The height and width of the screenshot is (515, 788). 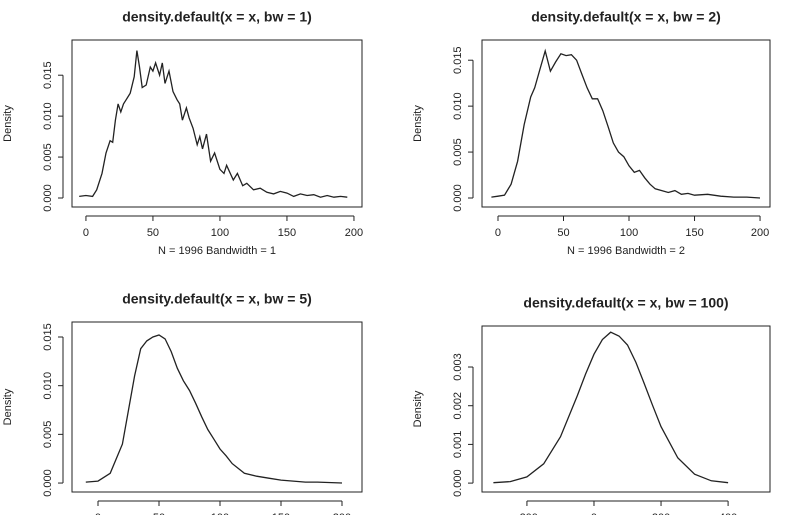 What do you see at coordinates (217, 299) in the screenshot?
I see `chart-title: density.default(x = x, bw = 5)` at bounding box center [217, 299].